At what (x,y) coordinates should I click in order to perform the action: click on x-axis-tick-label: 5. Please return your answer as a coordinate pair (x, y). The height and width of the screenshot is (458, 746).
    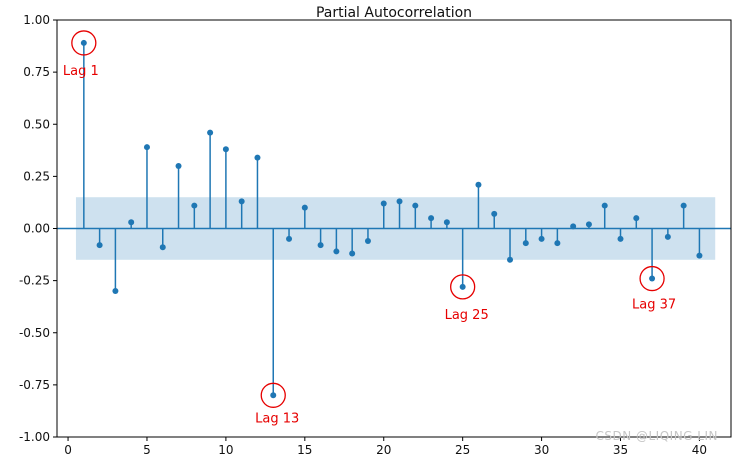
    Looking at the image, I should click on (147, 450).